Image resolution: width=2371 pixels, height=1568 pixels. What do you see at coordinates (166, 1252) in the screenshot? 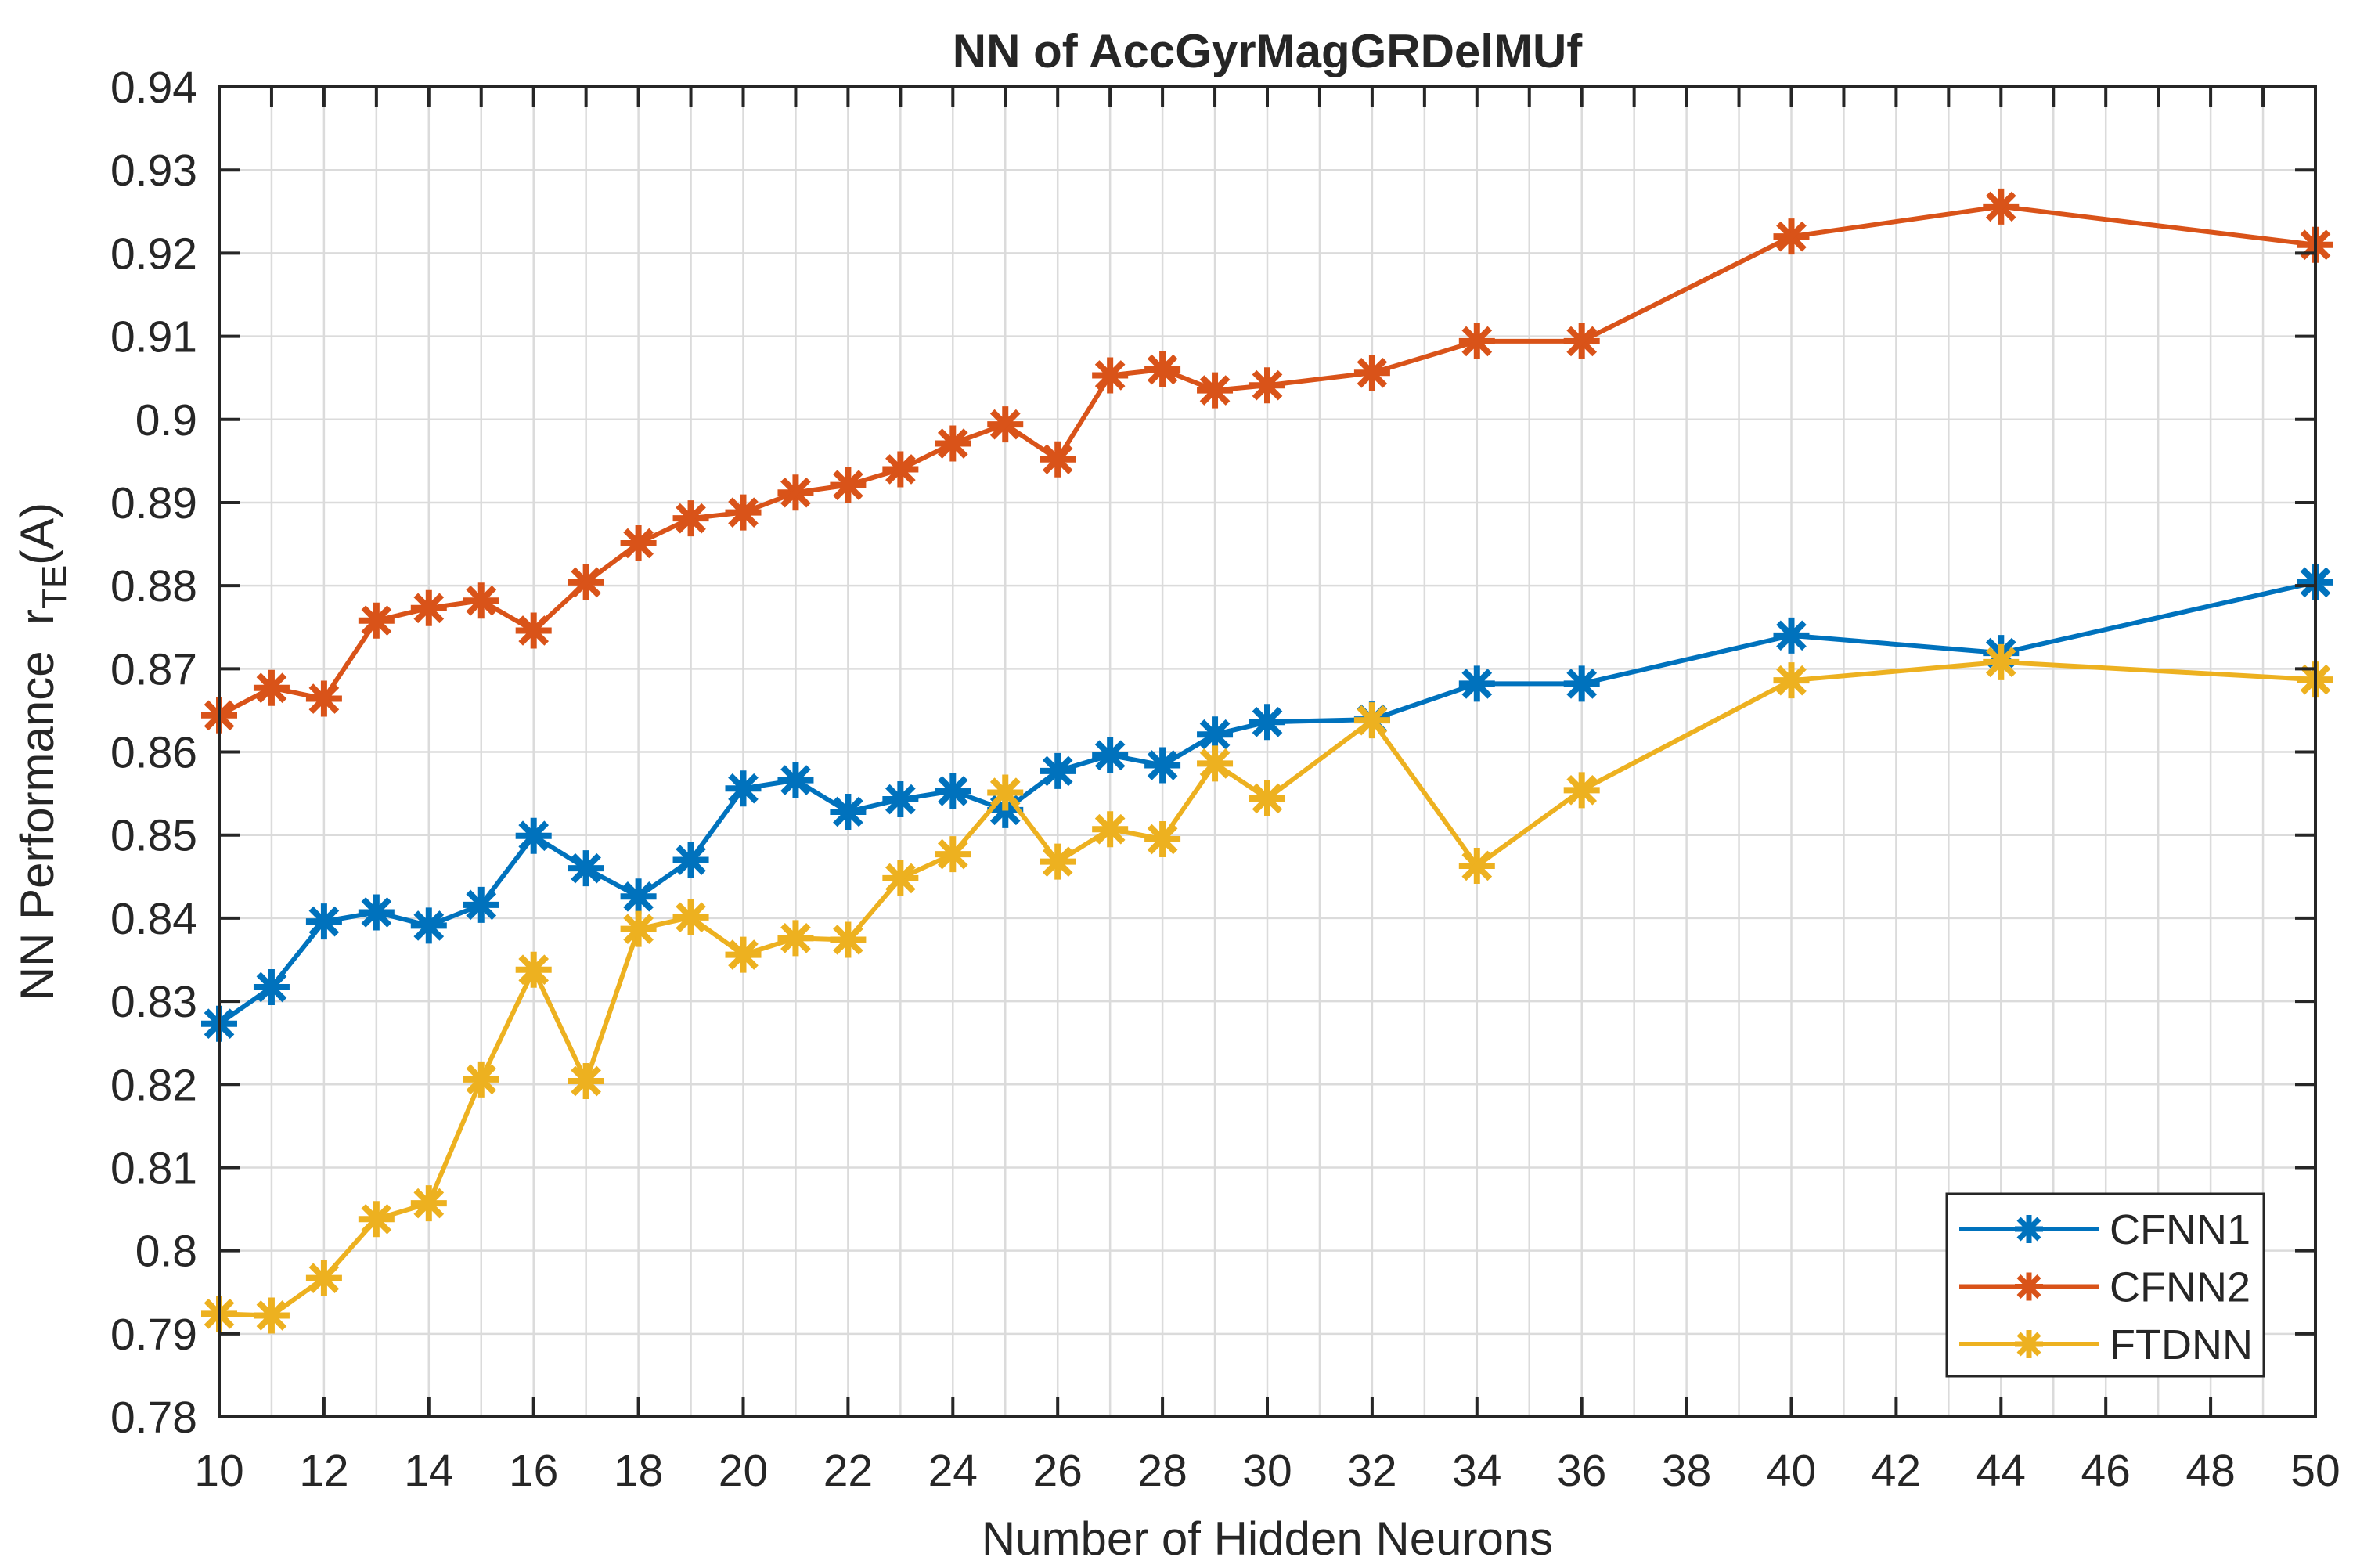
I see `y-tick-label: 0.8` at bounding box center [166, 1252].